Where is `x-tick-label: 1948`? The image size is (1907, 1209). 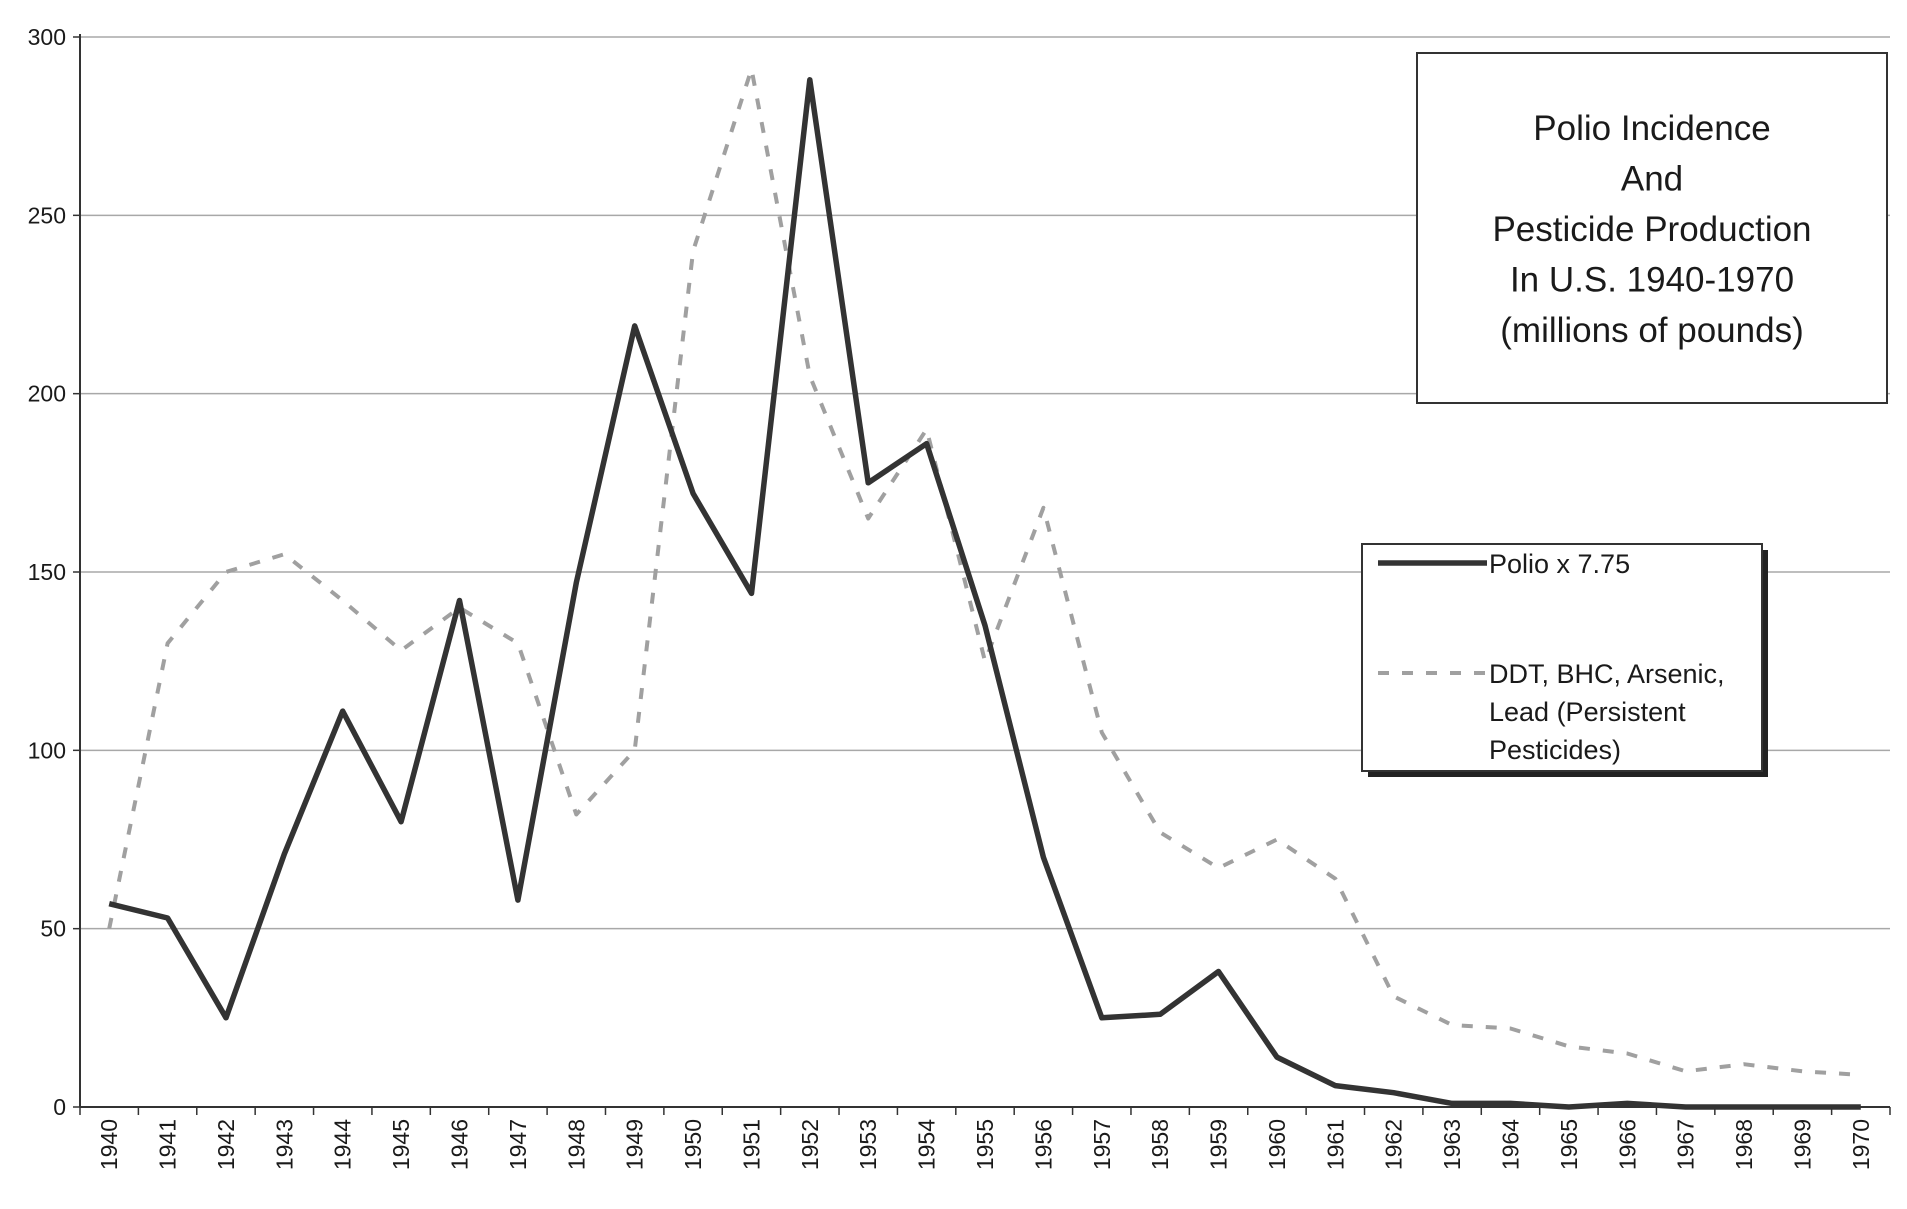
x-tick-label: 1948 is located at coordinates (576, 1144).